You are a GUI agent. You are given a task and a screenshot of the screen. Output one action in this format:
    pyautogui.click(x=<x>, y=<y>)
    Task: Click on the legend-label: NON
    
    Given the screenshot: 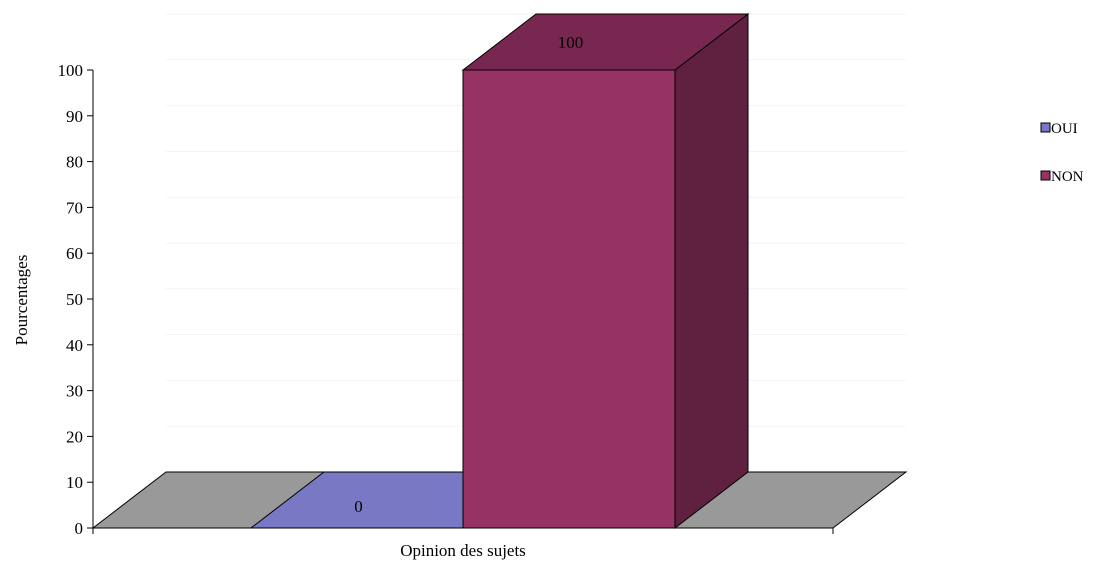 What is the action you would take?
    pyautogui.click(x=1067, y=177)
    